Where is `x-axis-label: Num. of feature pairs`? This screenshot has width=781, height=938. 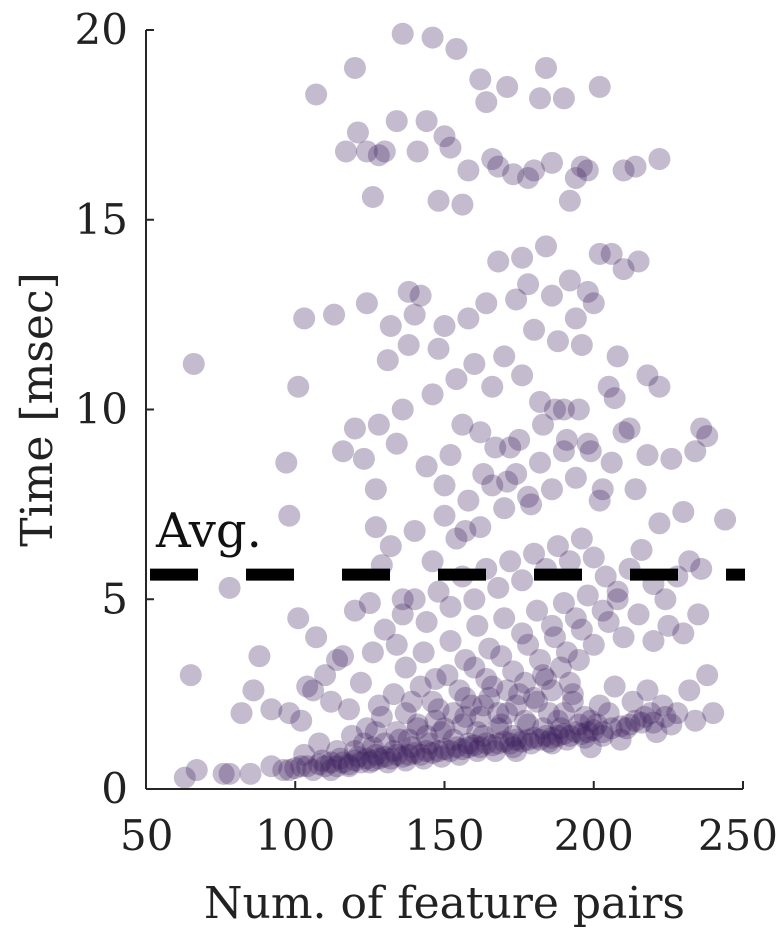
x-axis-label: Num. of feature pairs is located at coordinates (444, 903).